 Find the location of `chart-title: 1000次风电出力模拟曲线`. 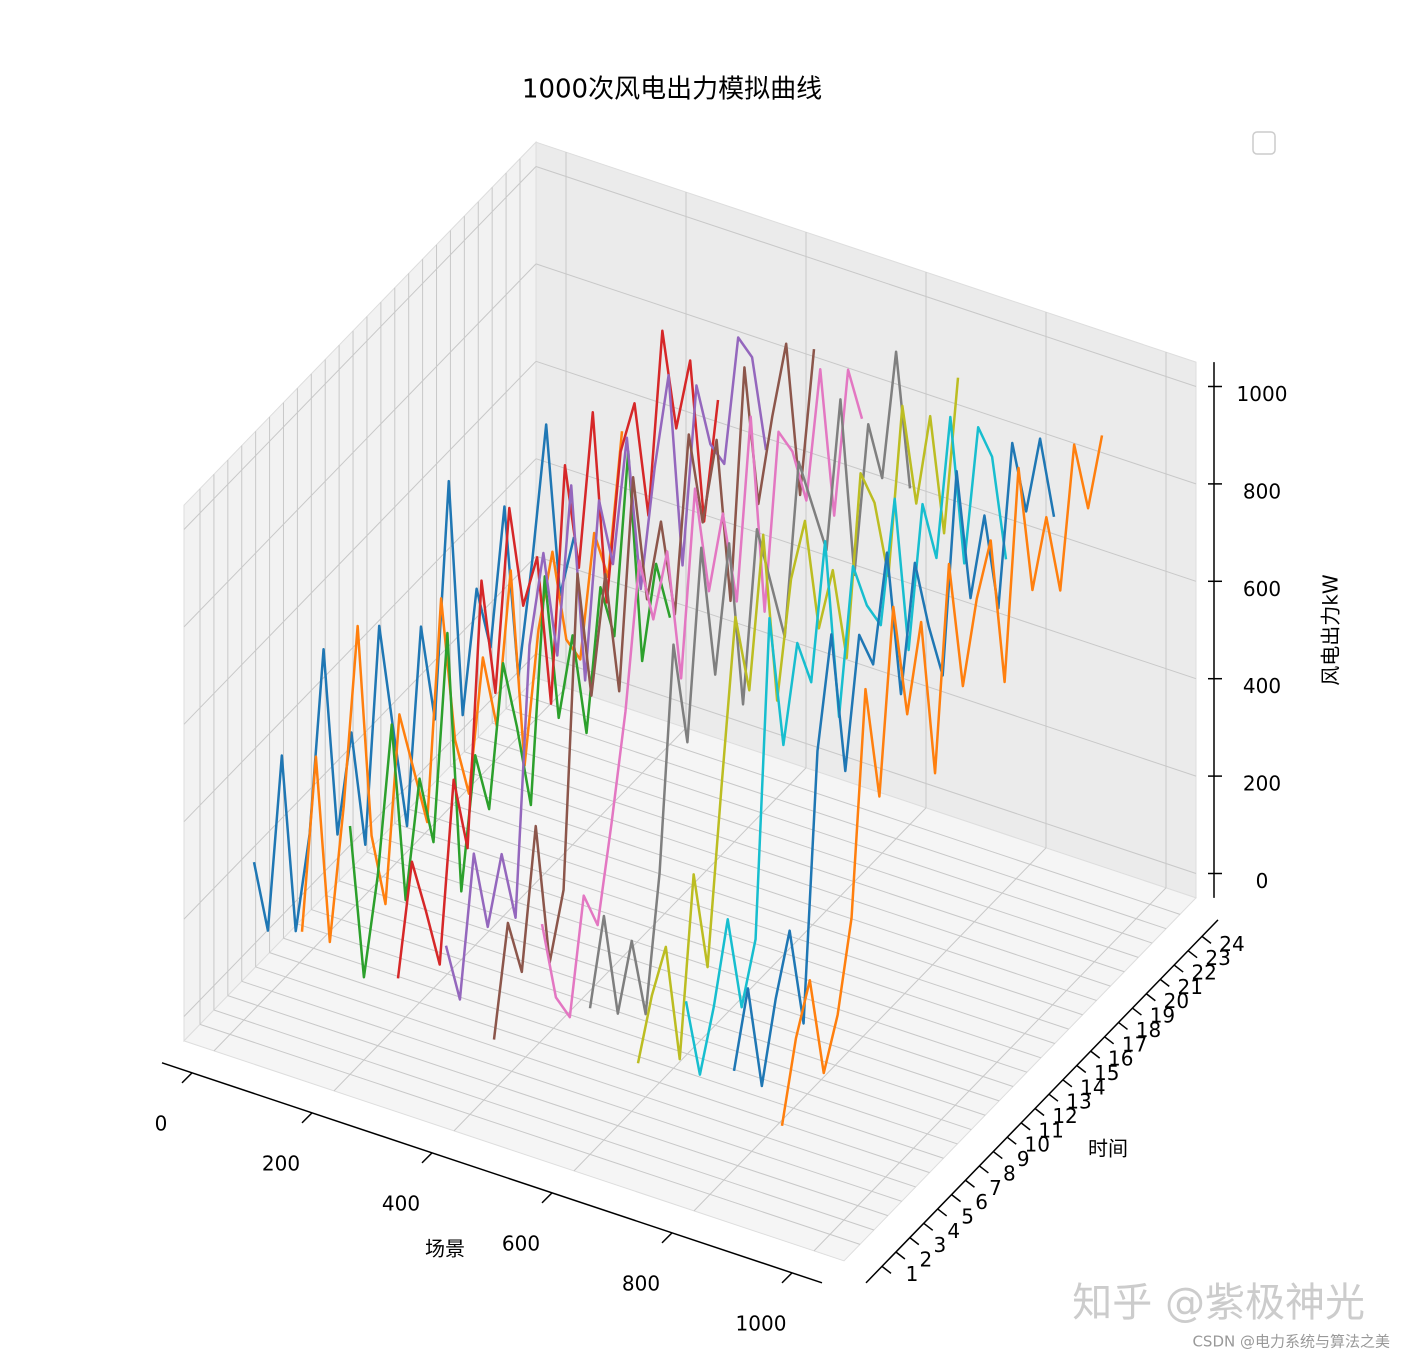

chart-title: 1000次风电出力模拟曲线 is located at coordinates (672, 90).